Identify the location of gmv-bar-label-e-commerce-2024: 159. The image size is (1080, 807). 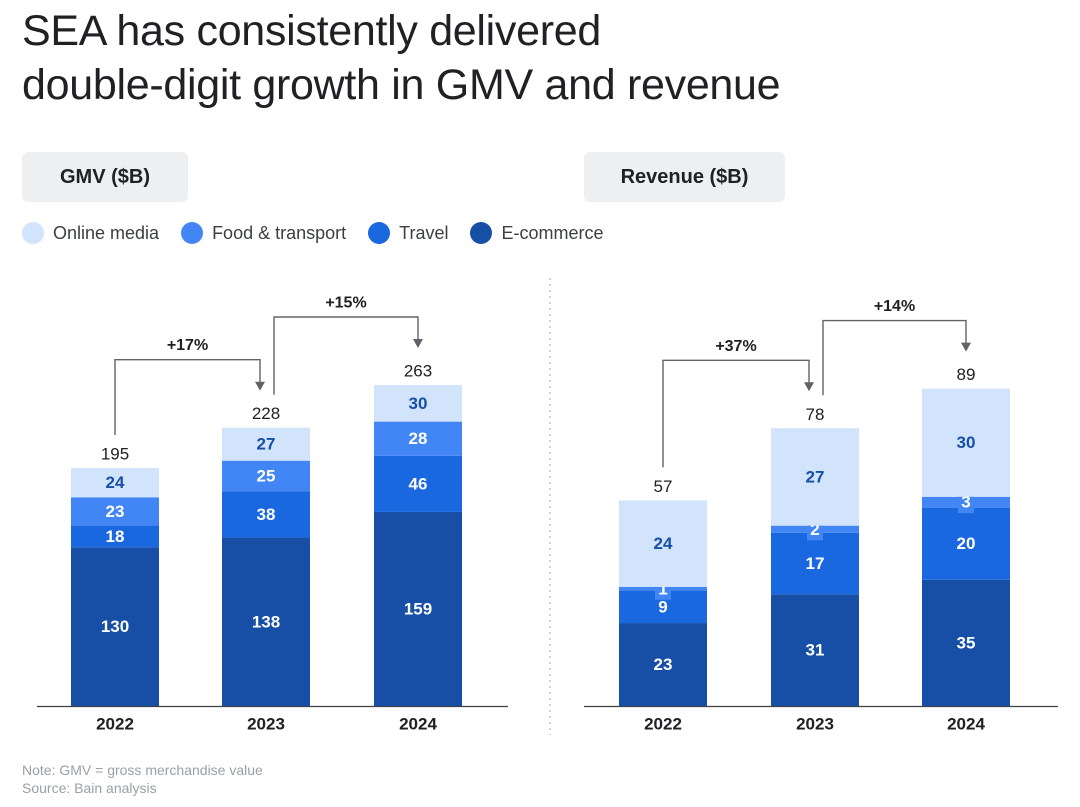
(418, 608).